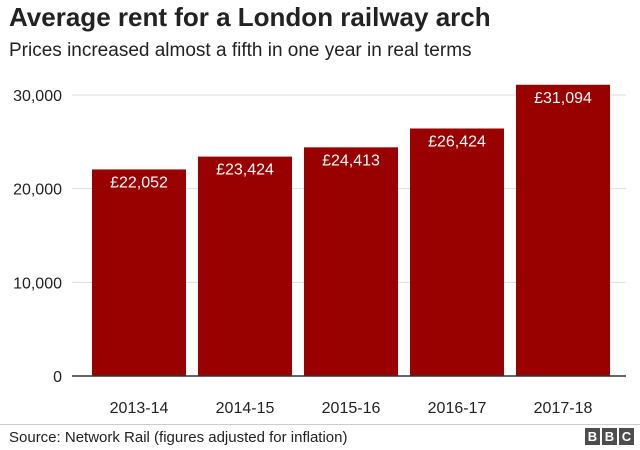 The width and height of the screenshot is (640, 450). I want to click on chart-title: Average rent for a London railway arch, so click(250, 17).